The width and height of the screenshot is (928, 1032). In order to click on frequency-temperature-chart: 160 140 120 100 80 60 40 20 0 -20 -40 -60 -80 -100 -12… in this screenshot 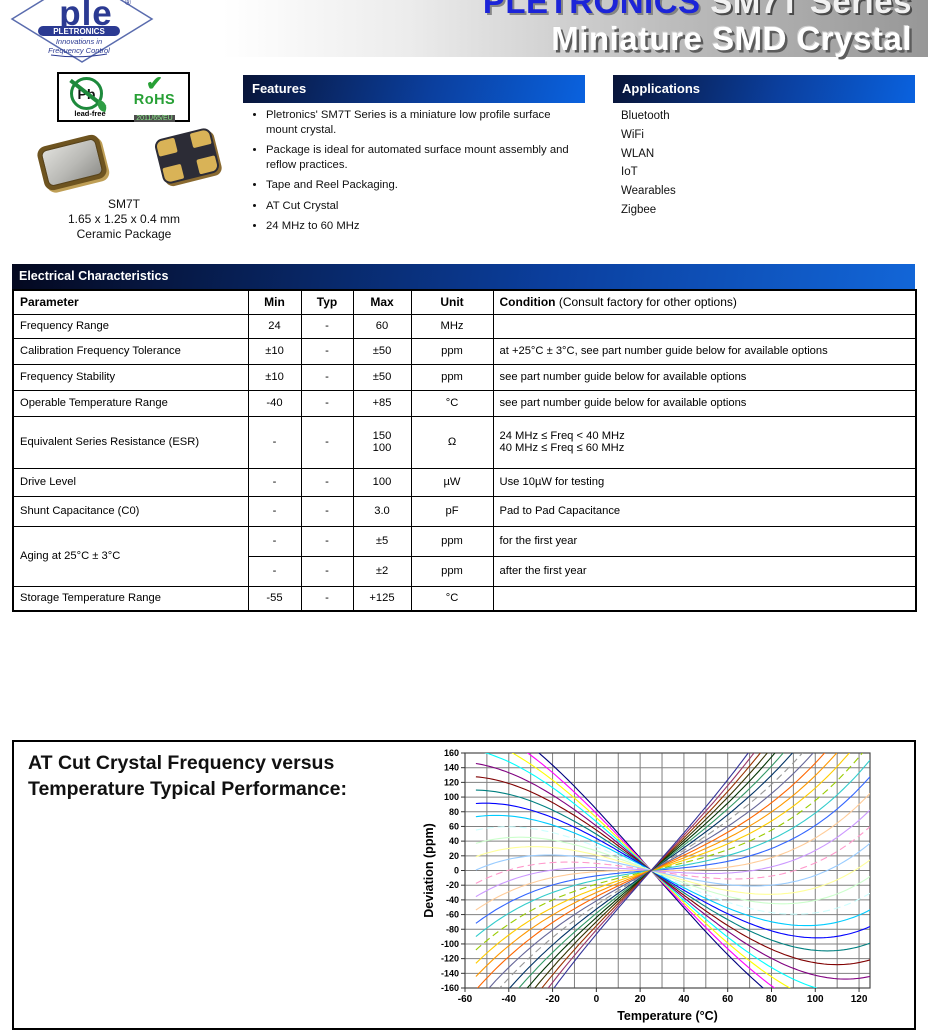, I will do `click(646, 885)`.